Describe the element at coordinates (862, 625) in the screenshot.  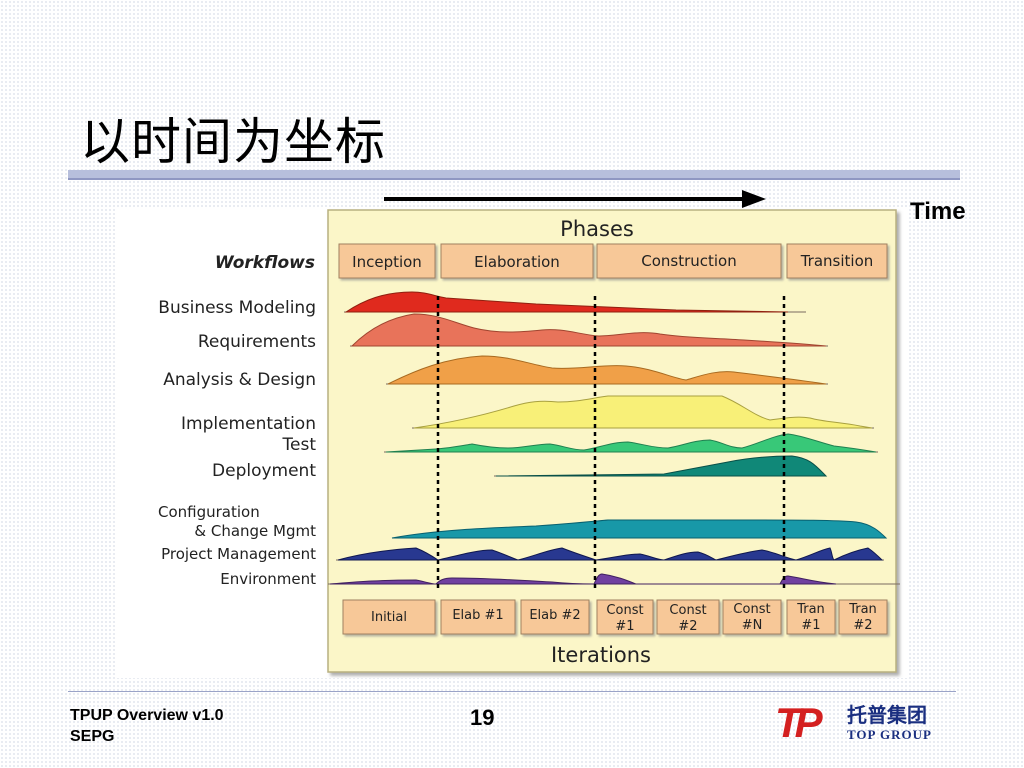
I see `iteration-sublabel-tran-2: #2` at that location.